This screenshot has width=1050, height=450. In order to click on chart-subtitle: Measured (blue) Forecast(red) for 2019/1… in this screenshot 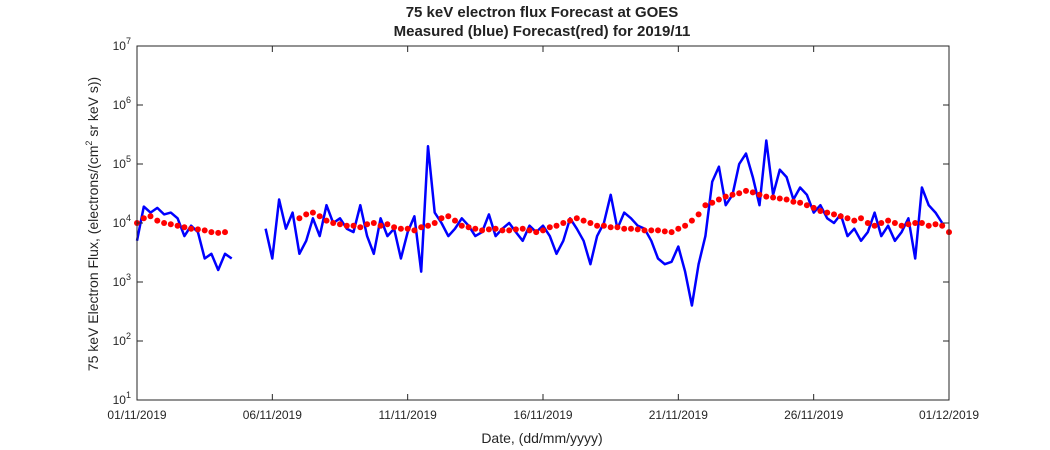, I will do `click(542, 31)`.